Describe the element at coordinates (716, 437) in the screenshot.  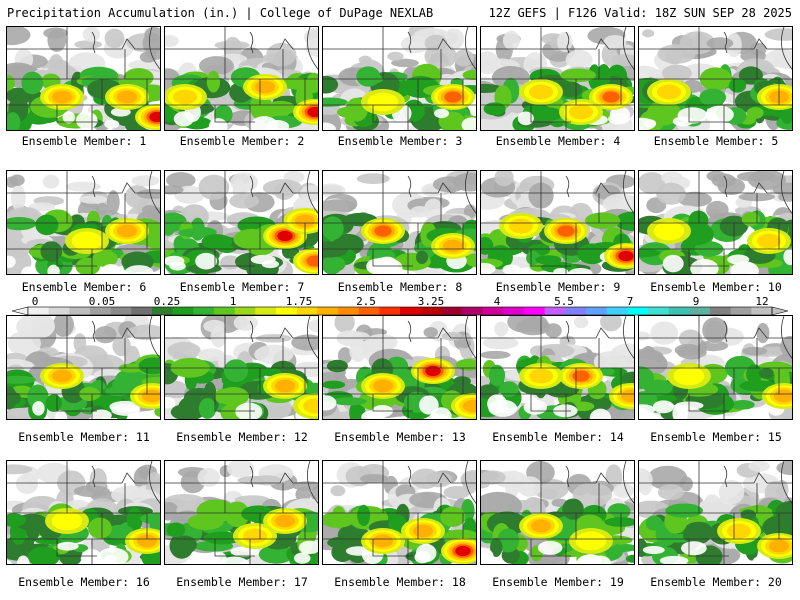
I see `ensemble-member-caption: Ensemble Member: 15` at that location.